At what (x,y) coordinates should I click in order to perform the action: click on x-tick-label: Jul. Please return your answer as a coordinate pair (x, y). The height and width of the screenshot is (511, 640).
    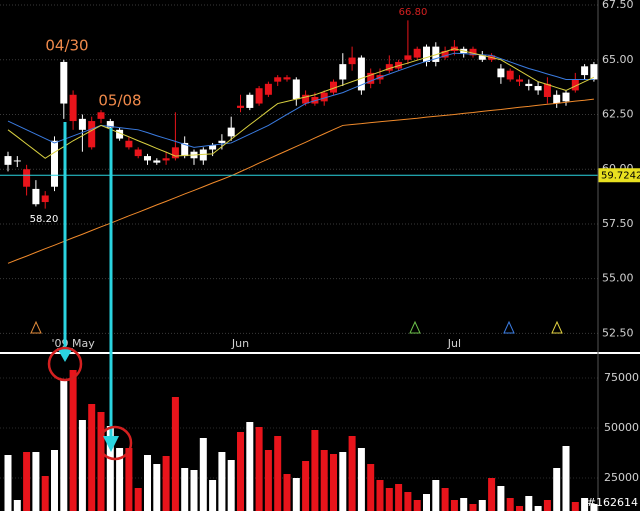
    Looking at the image, I should click on (454, 343).